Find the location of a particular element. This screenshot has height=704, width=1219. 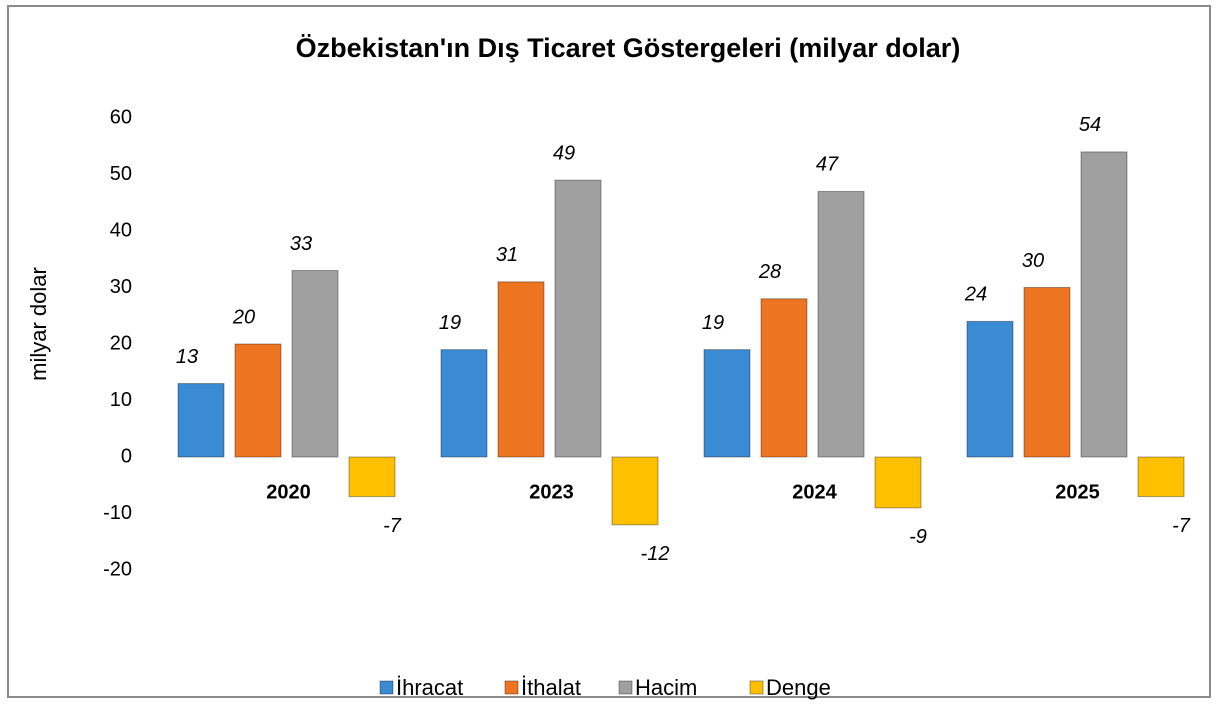

data-label: 24 is located at coordinates (975, 295).